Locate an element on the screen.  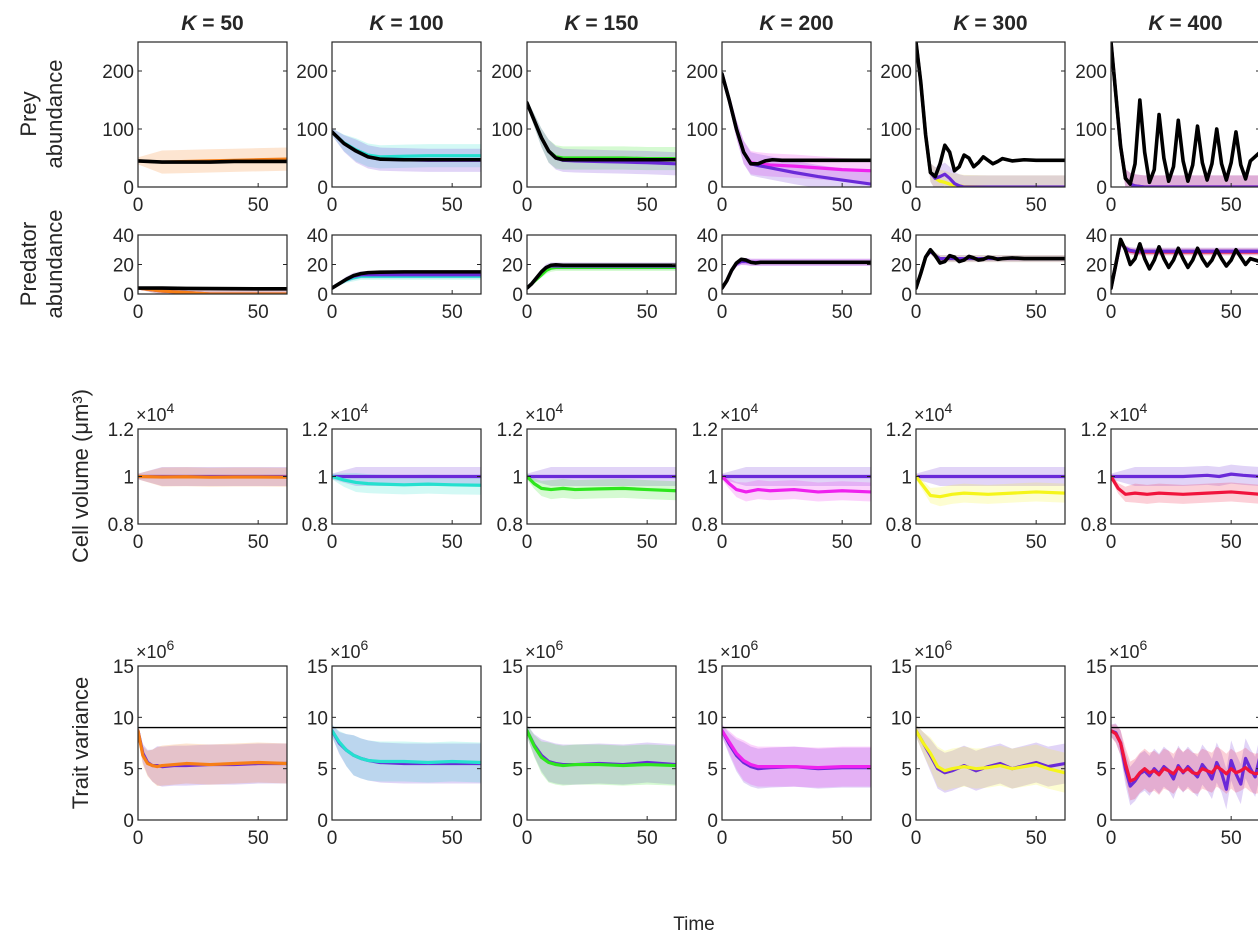
column-title: K = 400 is located at coordinates (1185, 23).